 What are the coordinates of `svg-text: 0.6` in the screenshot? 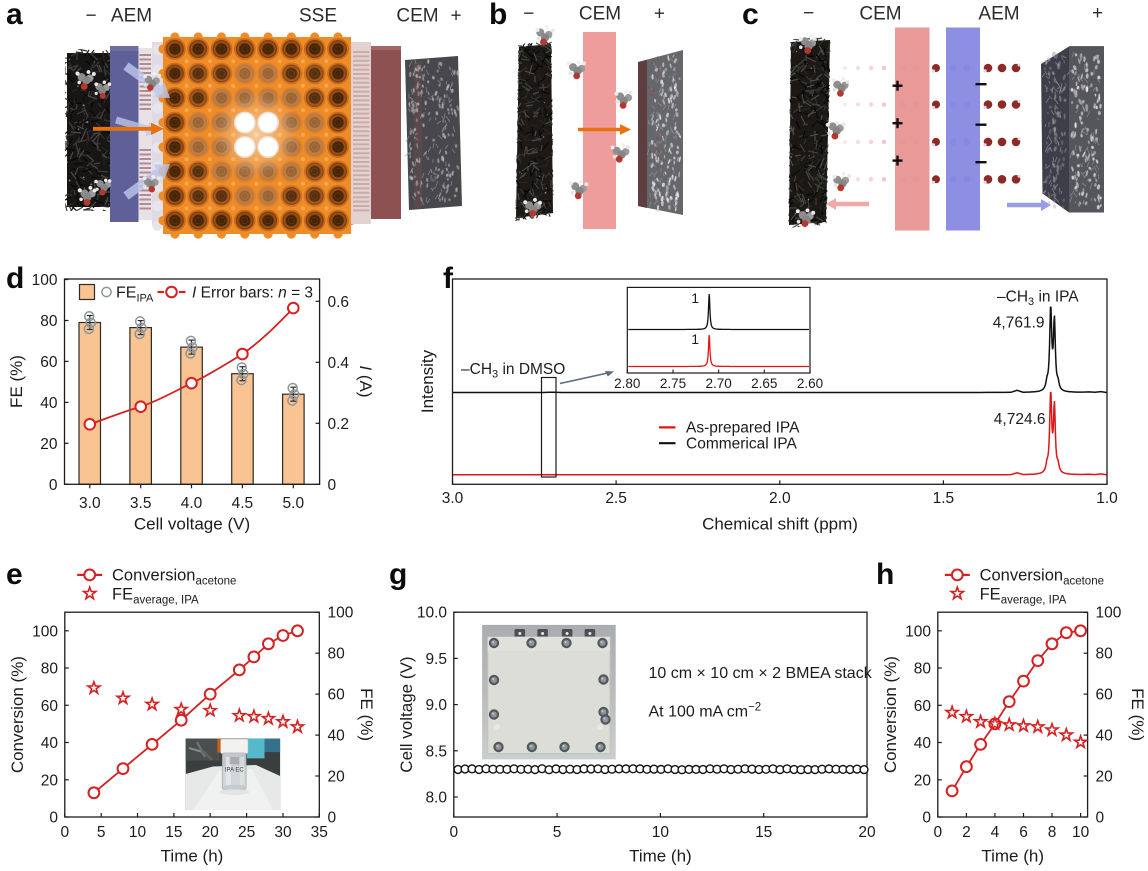 It's located at (339, 302).